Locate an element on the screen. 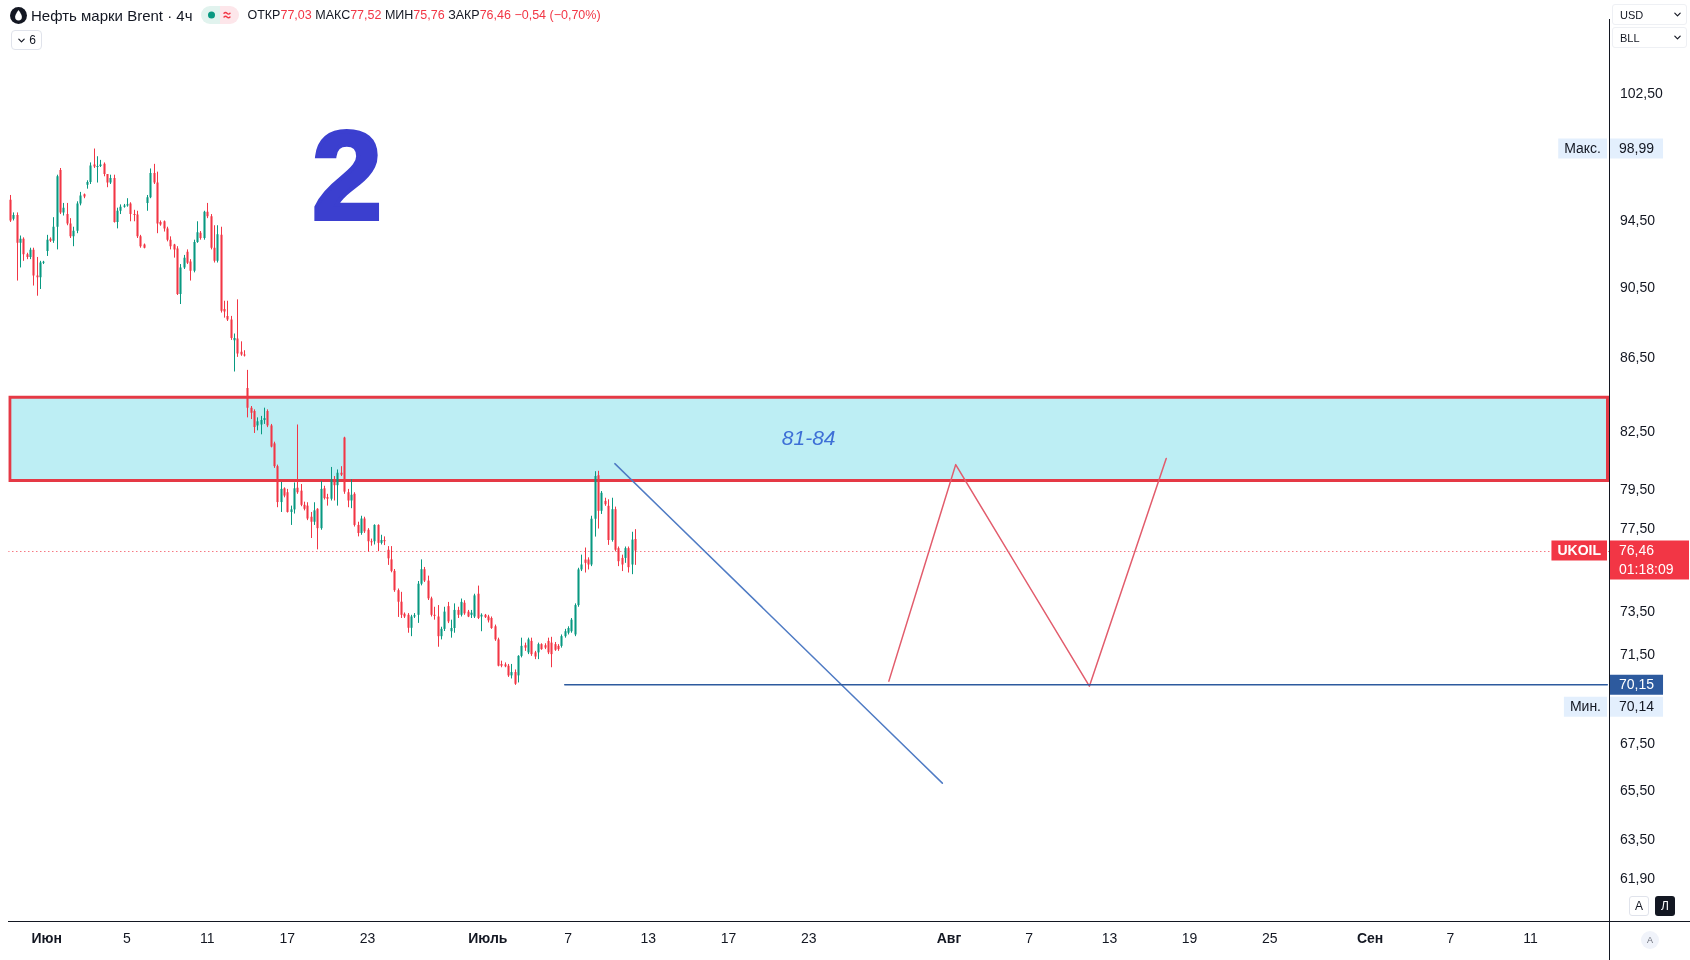  x-tick-label: 25 is located at coordinates (1270, 938).